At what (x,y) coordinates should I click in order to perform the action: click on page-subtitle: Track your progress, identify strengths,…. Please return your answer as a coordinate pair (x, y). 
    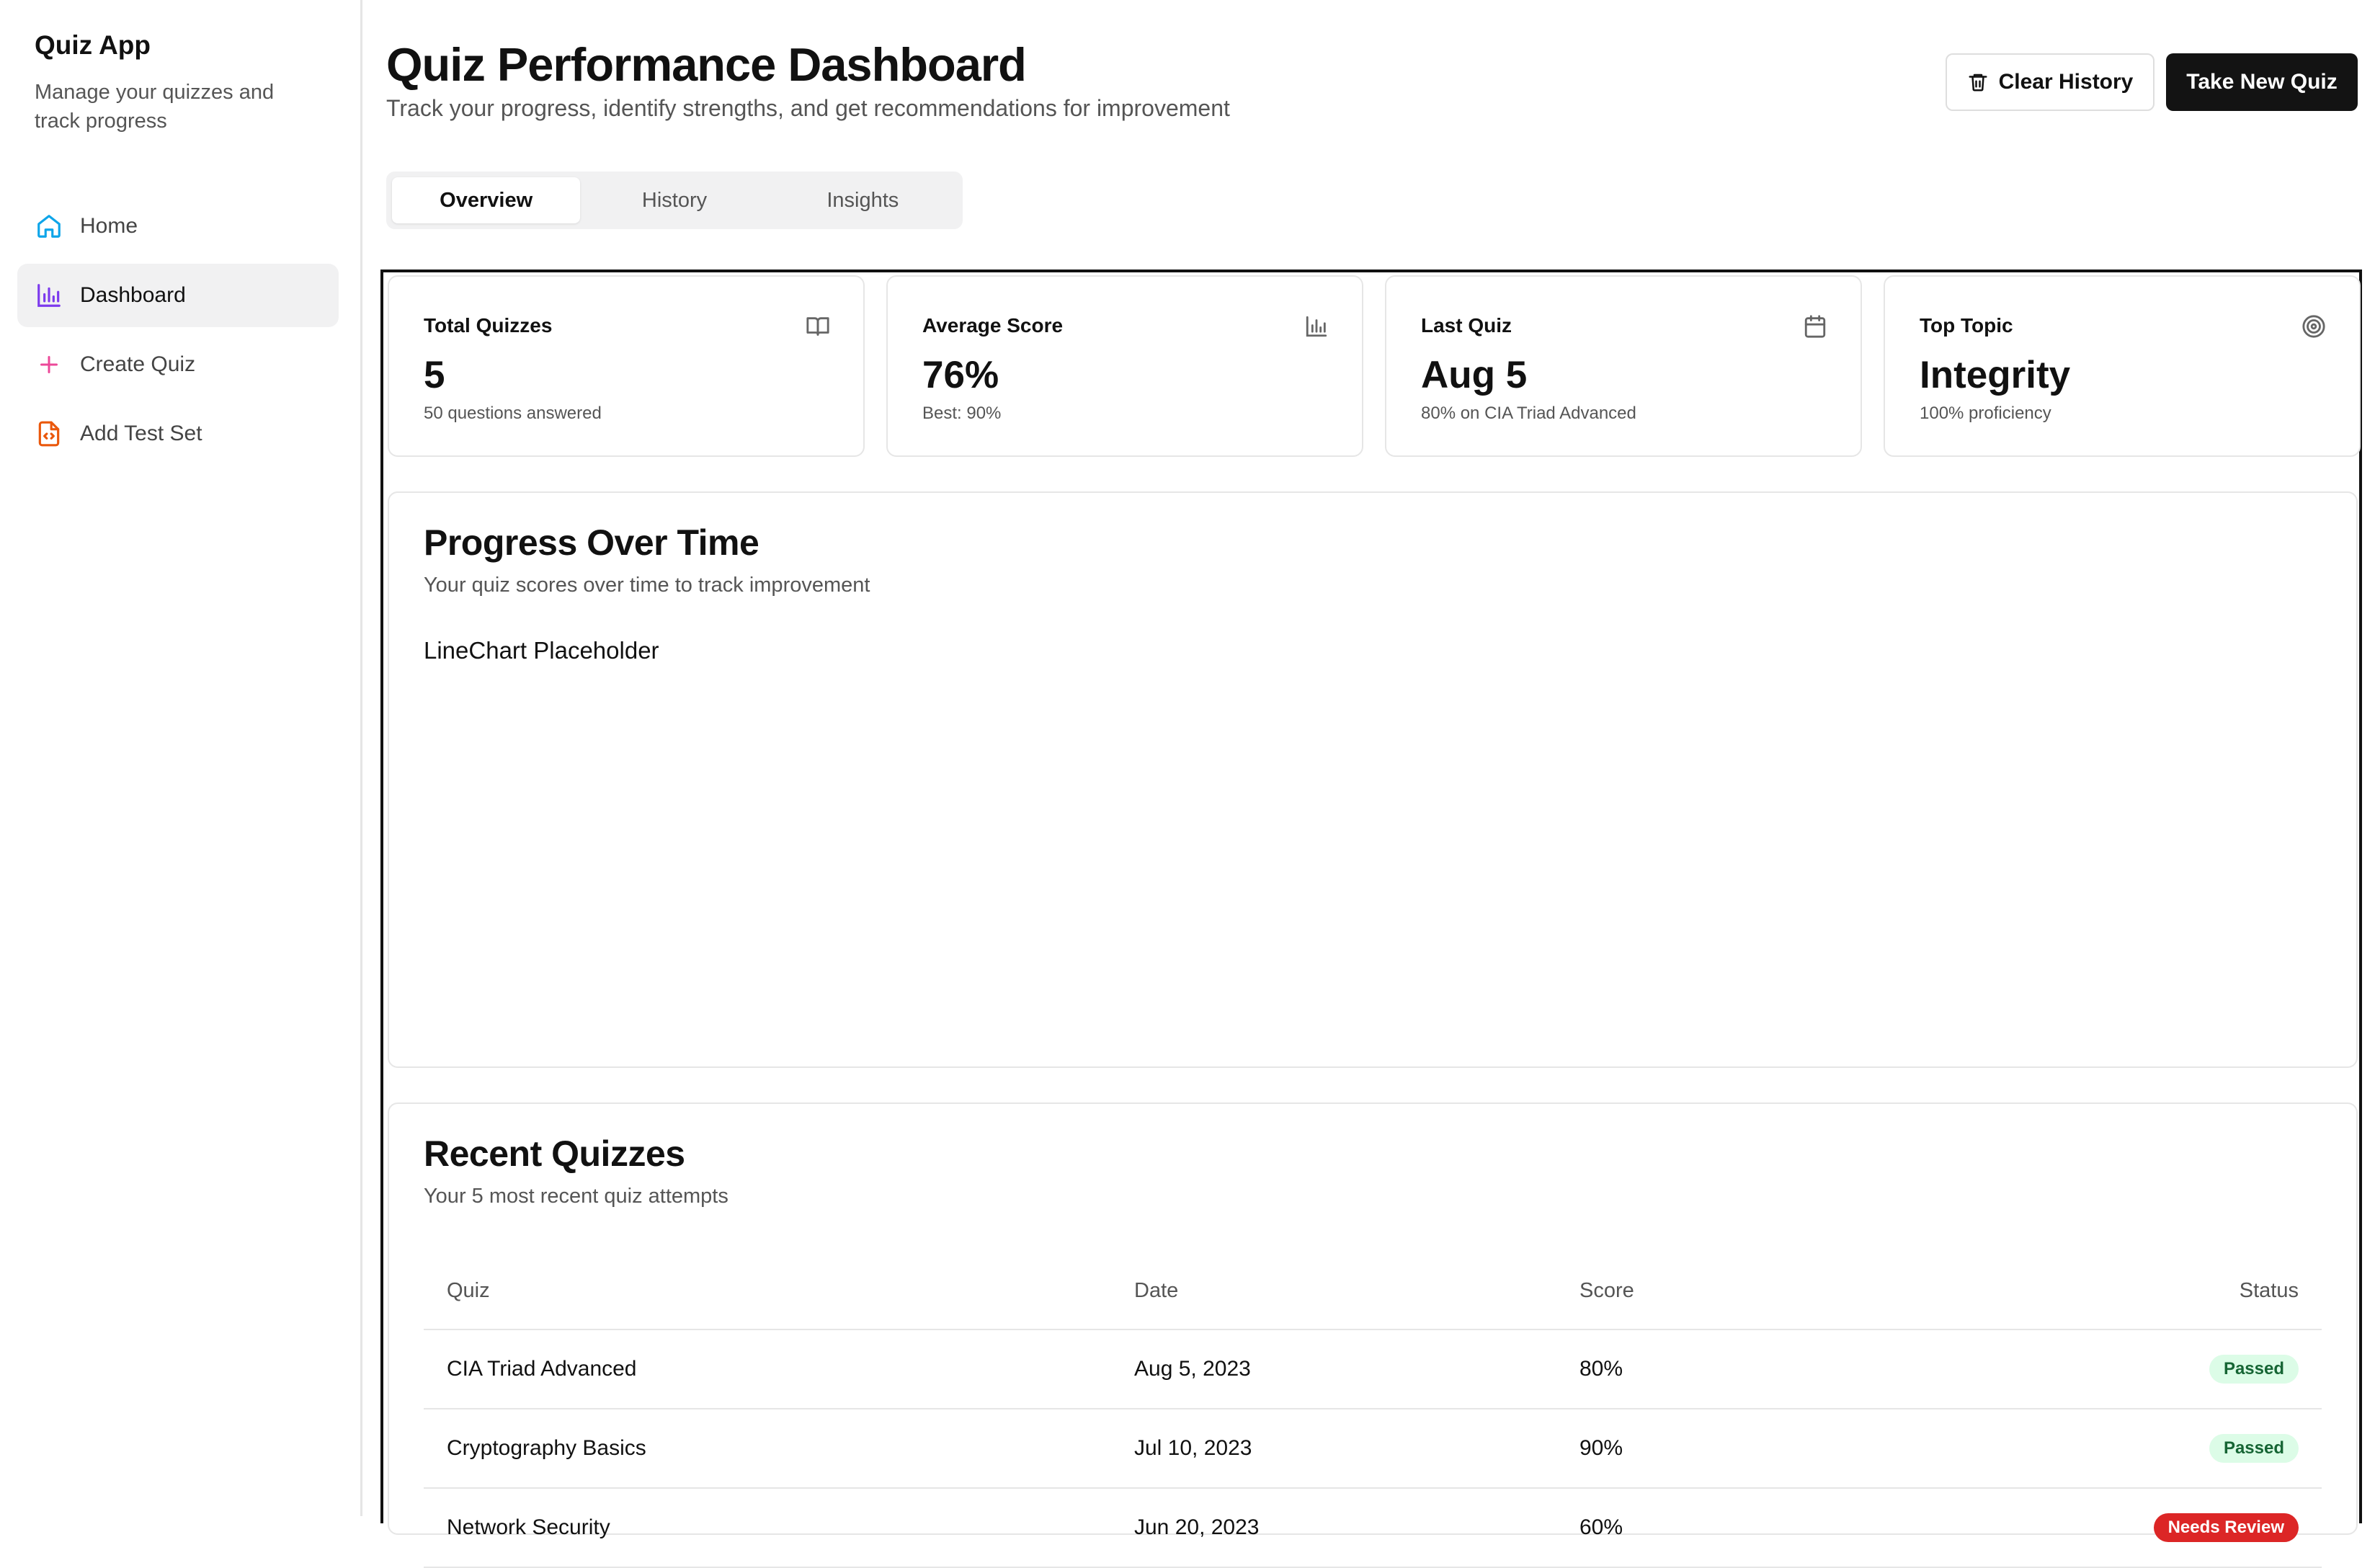
    Looking at the image, I should click on (808, 108).